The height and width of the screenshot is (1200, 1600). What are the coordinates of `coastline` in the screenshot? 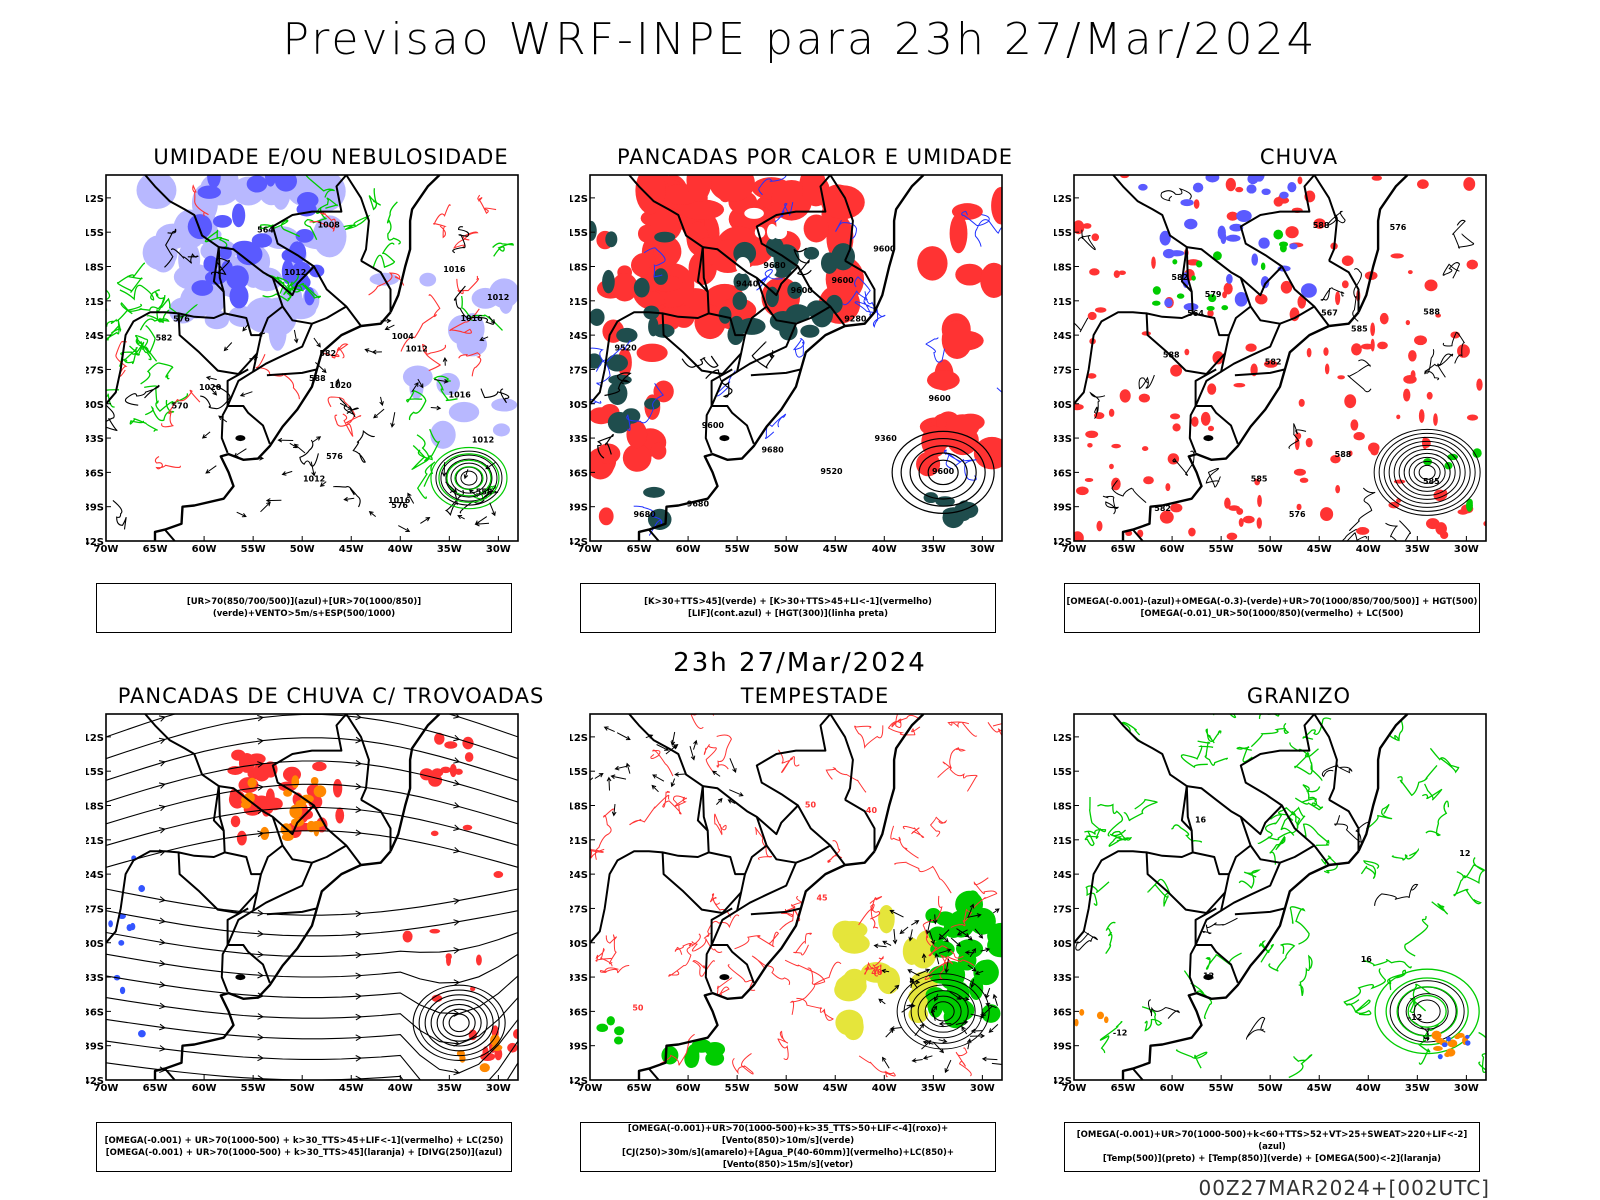 It's located at (1240, 426).